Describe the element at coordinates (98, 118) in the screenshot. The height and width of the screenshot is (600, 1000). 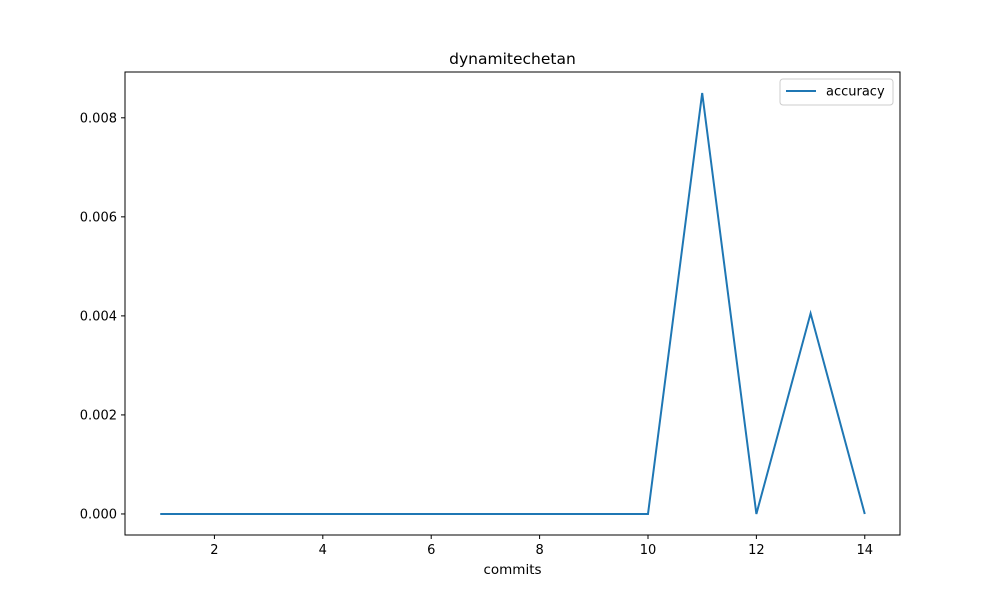
I see `y-tick-label: 0.008` at that location.